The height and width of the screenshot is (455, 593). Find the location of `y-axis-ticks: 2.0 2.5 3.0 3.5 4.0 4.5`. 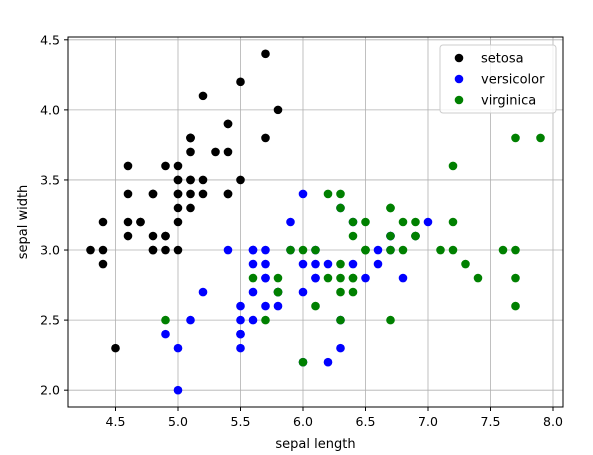

y-axis-ticks: 2.0 2.5 3.0 3.5 4.0 4.5 is located at coordinates (54, 215).